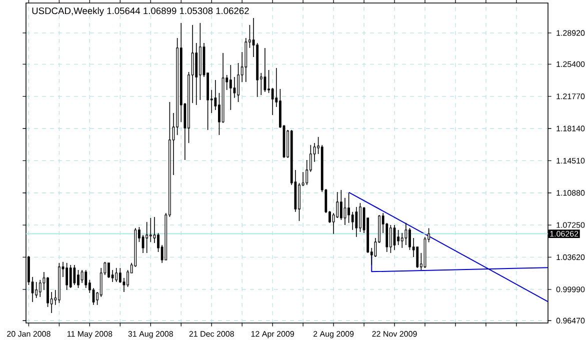 This screenshot has width=586, height=340. I want to click on x-tick-label: 11 May 2008, so click(89, 334).